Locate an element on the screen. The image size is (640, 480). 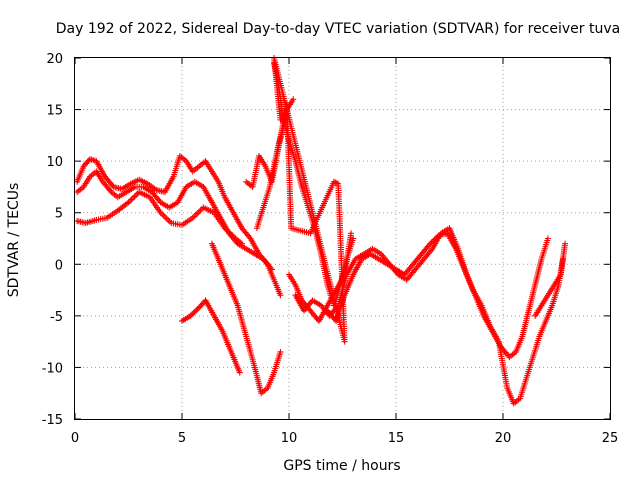
series-track-d is located at coordinates (211, 336).